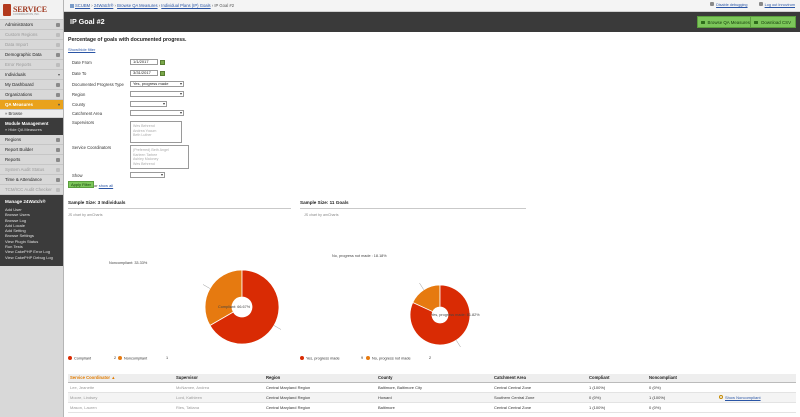  What do you see at coordinates (31, 190) in the screenshot?
I see `sidebar-item-tcm-icc-audit-checker: TCM/ICC Audit Checker` at bounding box center [31, 190].